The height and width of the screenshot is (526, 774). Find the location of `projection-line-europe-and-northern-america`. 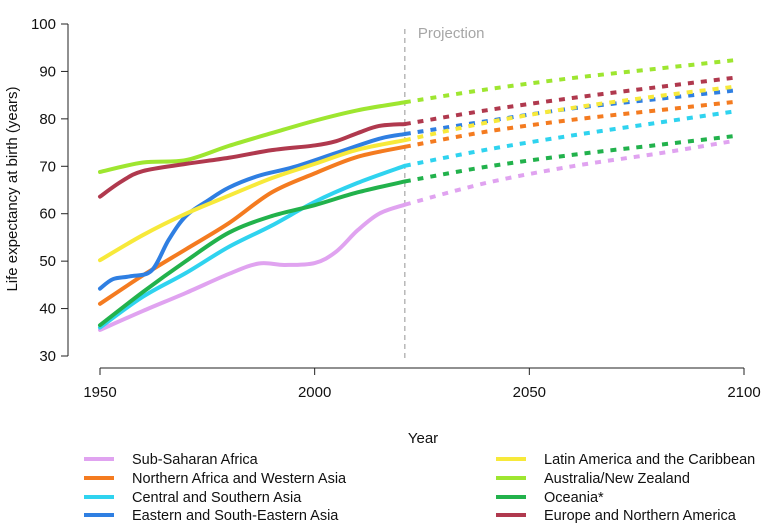

projection-line-europe-and-northern-america is located at coordinates (570, 101).